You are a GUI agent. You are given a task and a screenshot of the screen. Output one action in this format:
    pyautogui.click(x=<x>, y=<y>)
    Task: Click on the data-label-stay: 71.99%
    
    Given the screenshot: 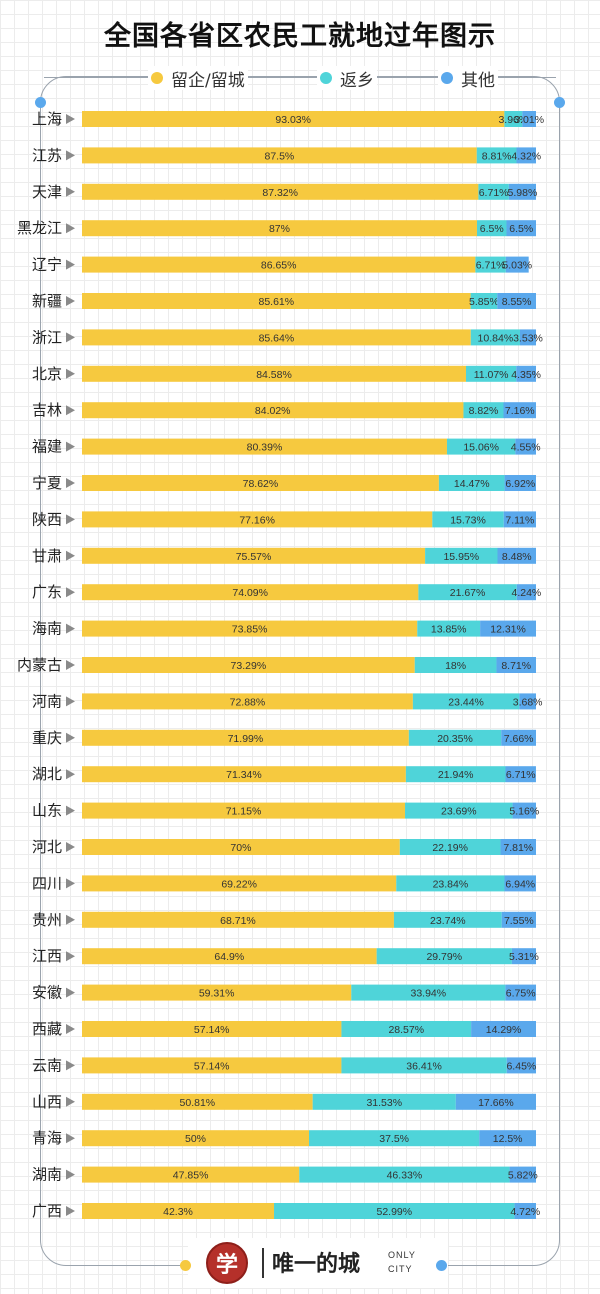 What is the action you would take?
    pyautogui.click(x=246, y=739)
    